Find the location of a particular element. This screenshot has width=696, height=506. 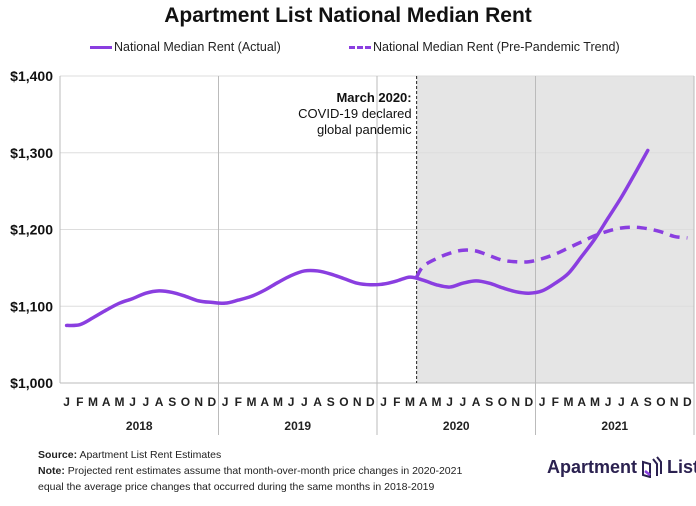

year-label: 2019 is located at coordinates (297, 426).